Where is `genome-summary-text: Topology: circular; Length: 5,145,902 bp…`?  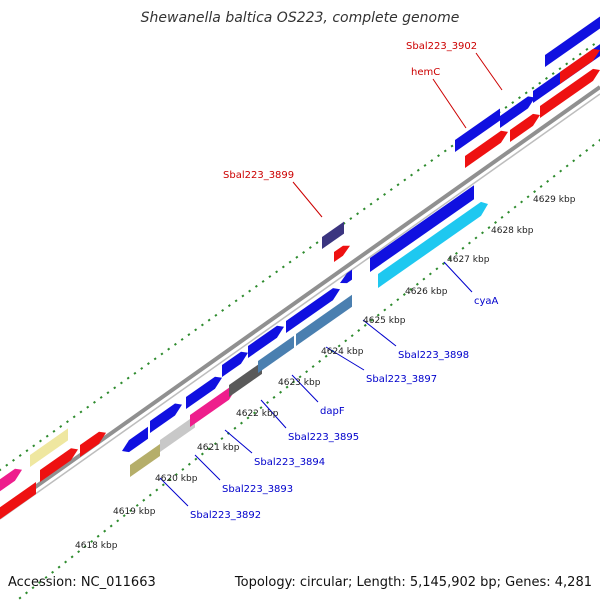
genome-summary-text: Topology: circular; Length: 5,145,902 bp… is located at coordinates (413, 582).